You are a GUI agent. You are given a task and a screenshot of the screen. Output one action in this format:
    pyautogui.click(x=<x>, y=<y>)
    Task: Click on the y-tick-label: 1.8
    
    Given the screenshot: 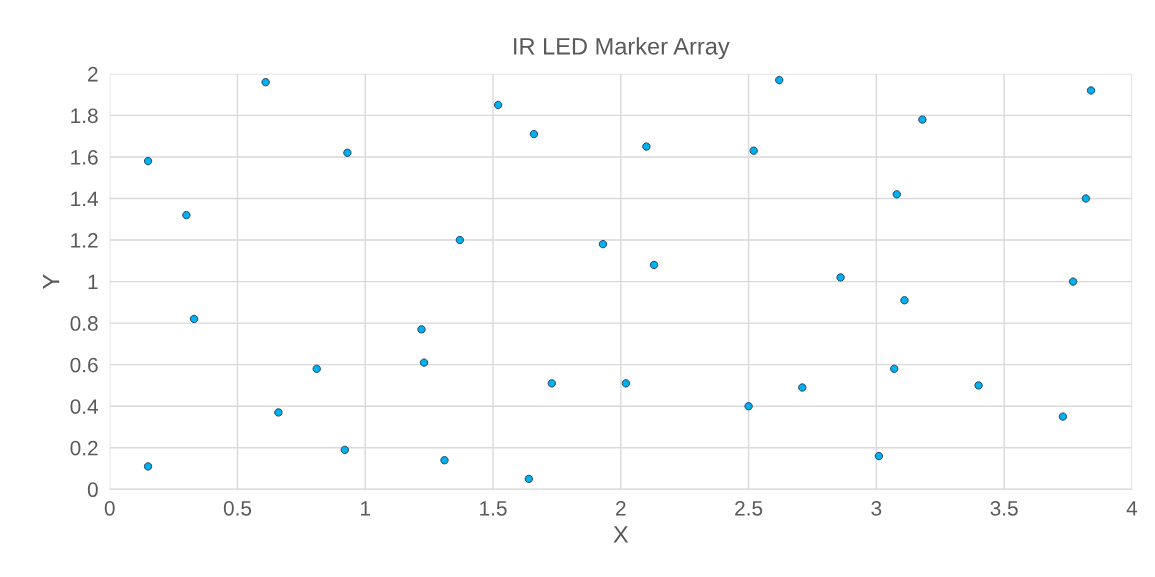 What is the action you would take?
    pyautogui.click(x=84, y=116)
    